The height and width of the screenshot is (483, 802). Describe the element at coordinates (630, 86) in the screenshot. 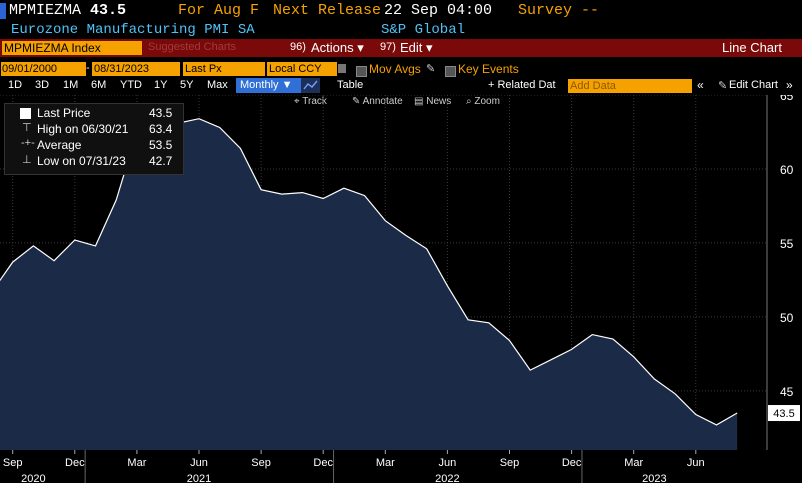

I see `add-data-input: Add Data` at that location.